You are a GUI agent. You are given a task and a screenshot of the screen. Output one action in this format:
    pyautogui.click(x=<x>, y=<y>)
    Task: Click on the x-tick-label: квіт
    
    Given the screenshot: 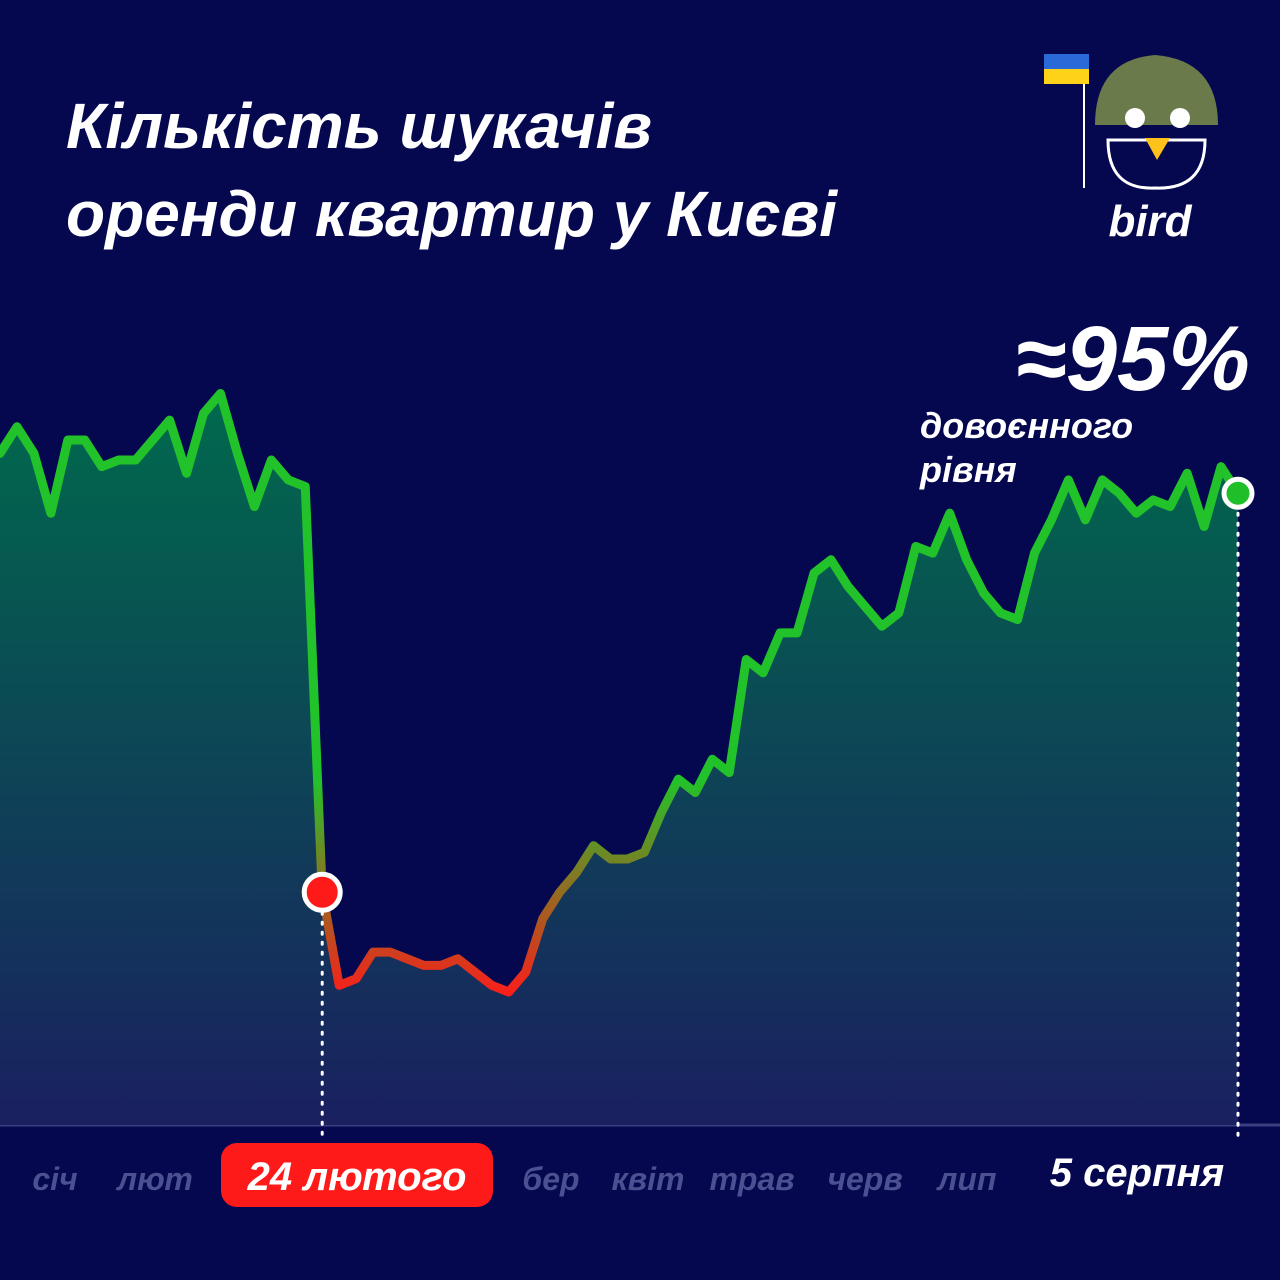 What is the action you would take?
    pyautogui.click(x=648, y=1179)
    